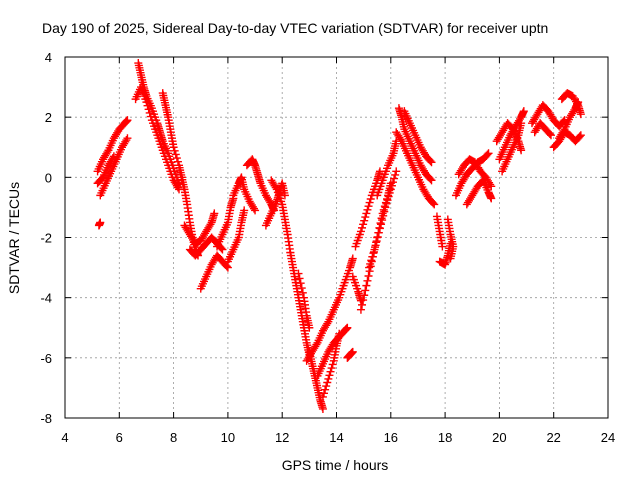  Describe the element at coordinates (445, 437) in the screenshot. I see `x-tick-label: 18` at that location.